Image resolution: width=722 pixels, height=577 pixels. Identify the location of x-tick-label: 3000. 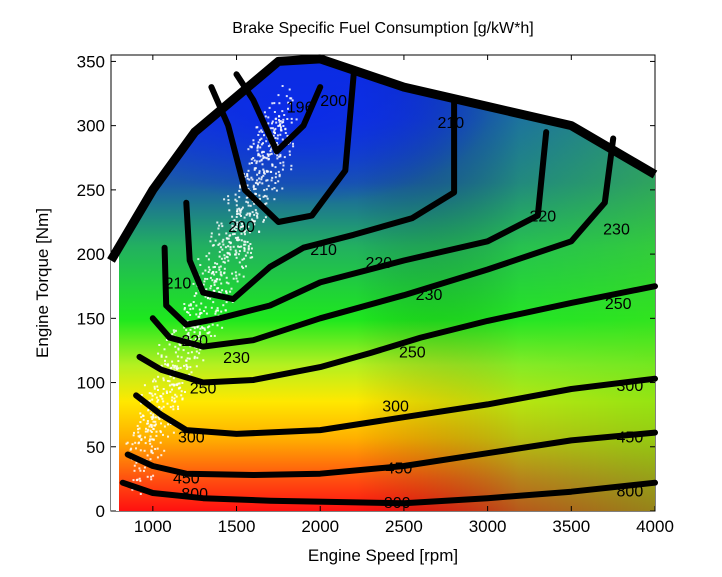
(488, 526).